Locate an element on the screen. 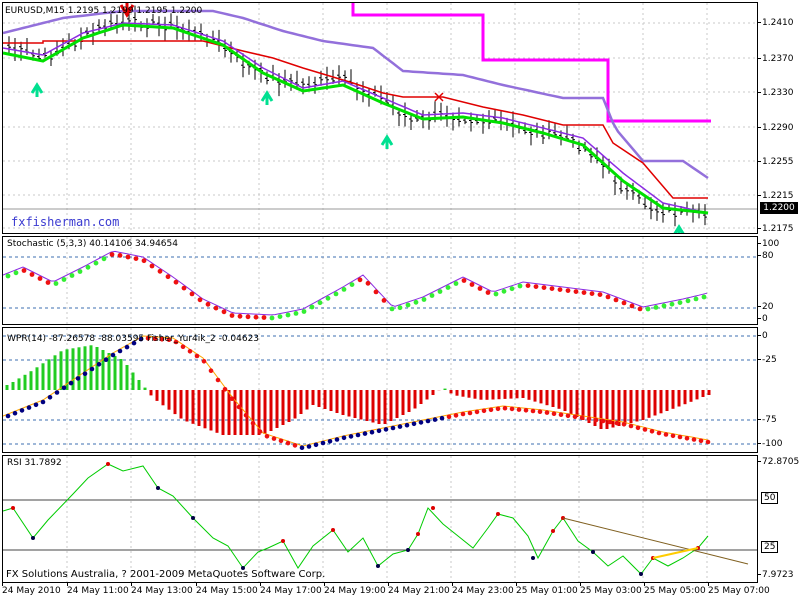  price-tick: 1.2330 is located at coordinates (776, 93).